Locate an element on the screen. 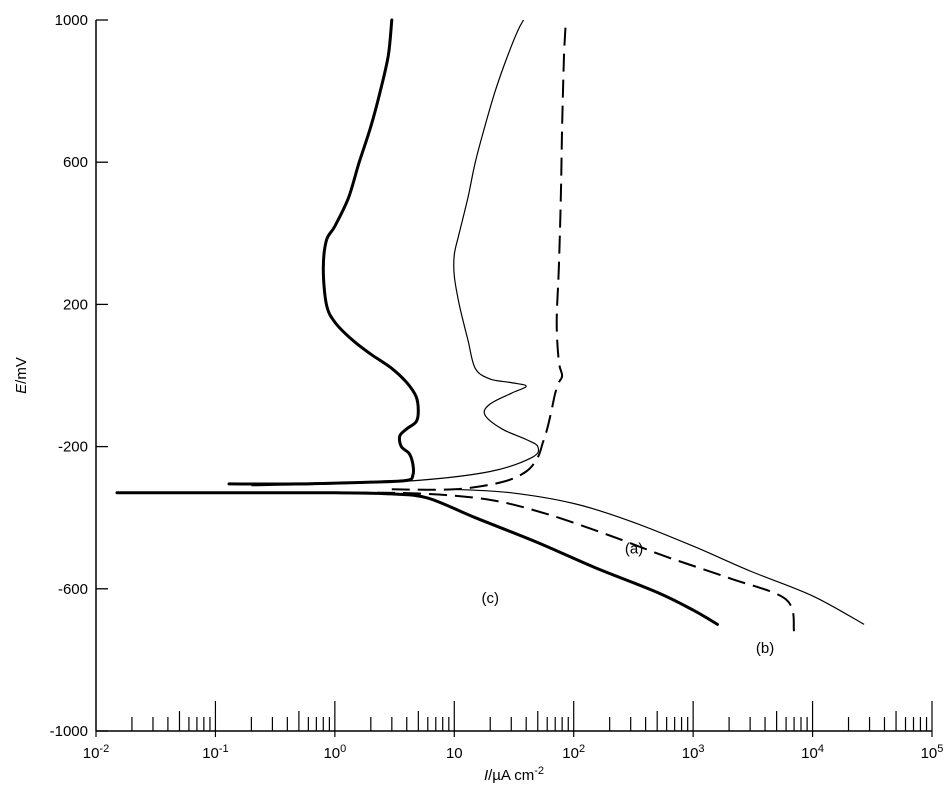 The width and height of the screenshot is (952, 794). y-axis: 1000 600 200 -200 -600 -1000 is located at coordinates (79, 376).